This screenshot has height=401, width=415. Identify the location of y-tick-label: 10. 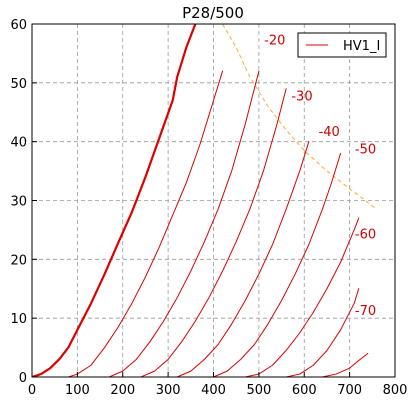
(18, 319).